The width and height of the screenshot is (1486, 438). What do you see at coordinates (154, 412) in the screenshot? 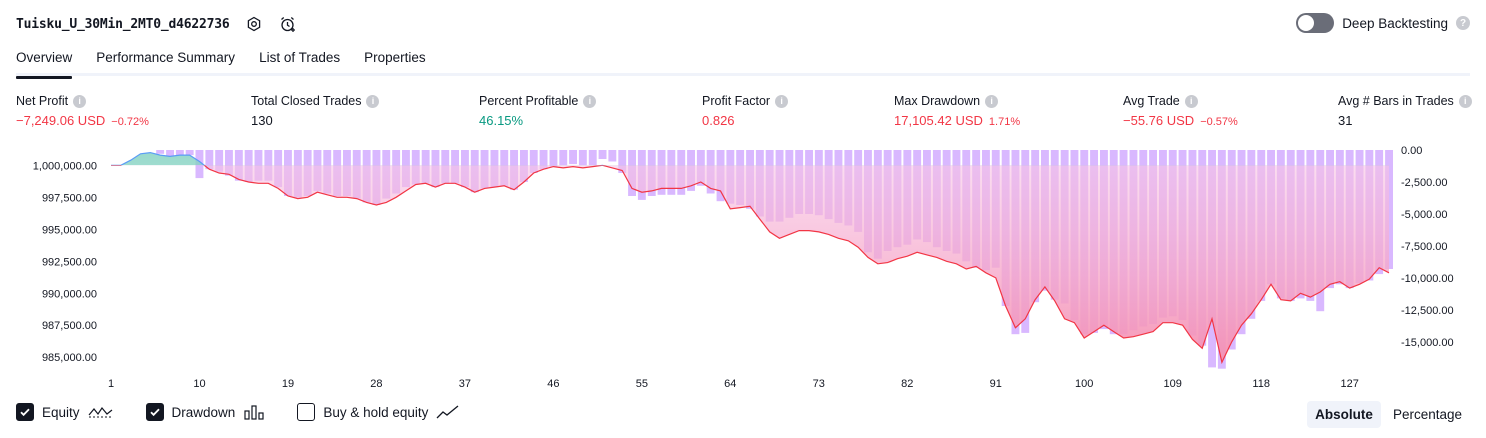
I see `drawdown-checkbox` at bounding box center [154, 412].